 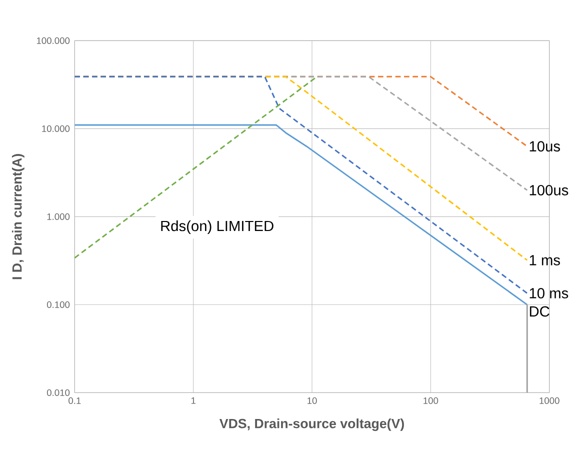 What do you see at coordinates (74, 400) in the screenshot?
I see `x-tick-label: 0.1` at bounding box center [74, 400].